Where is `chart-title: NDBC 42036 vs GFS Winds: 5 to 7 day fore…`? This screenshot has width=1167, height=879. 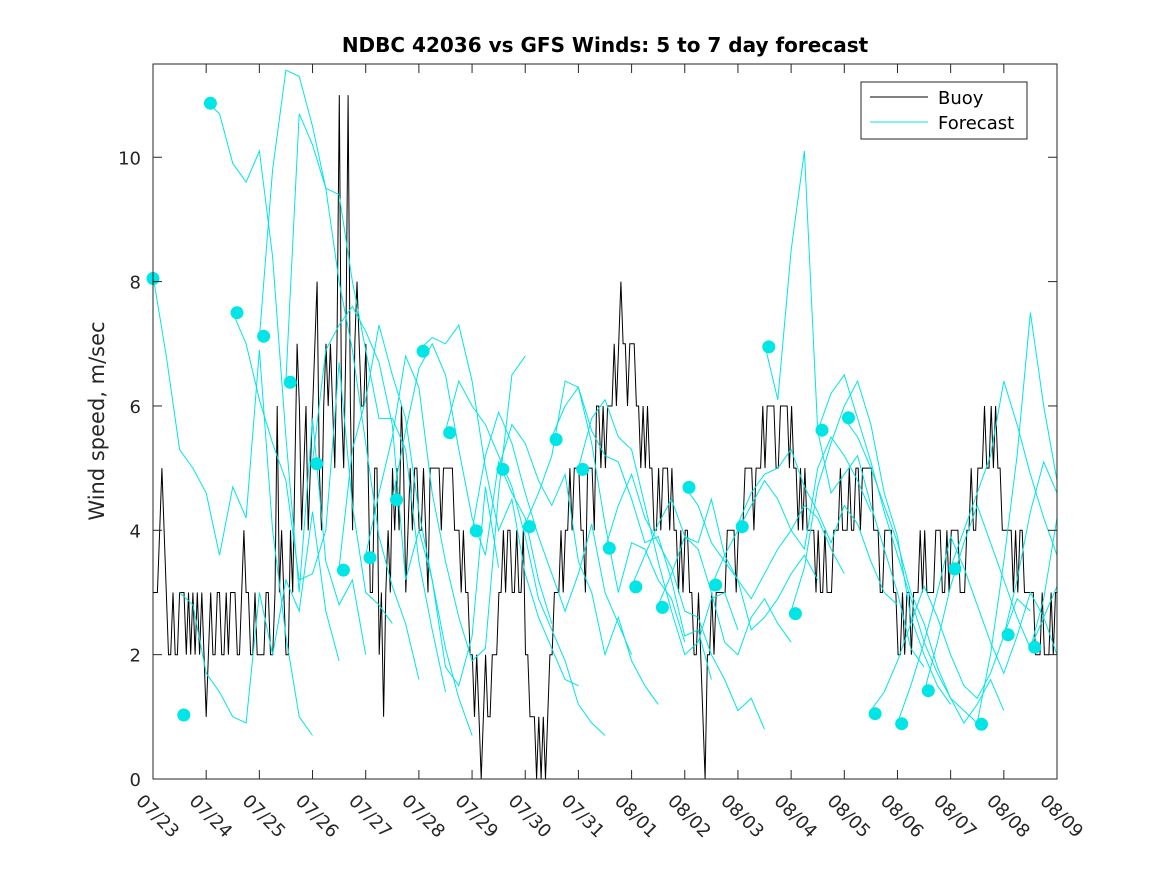
chart-title: NDBC 42036 vs GFS Winds: 5 to 7 day fore… is located at coordinates (605, 45).